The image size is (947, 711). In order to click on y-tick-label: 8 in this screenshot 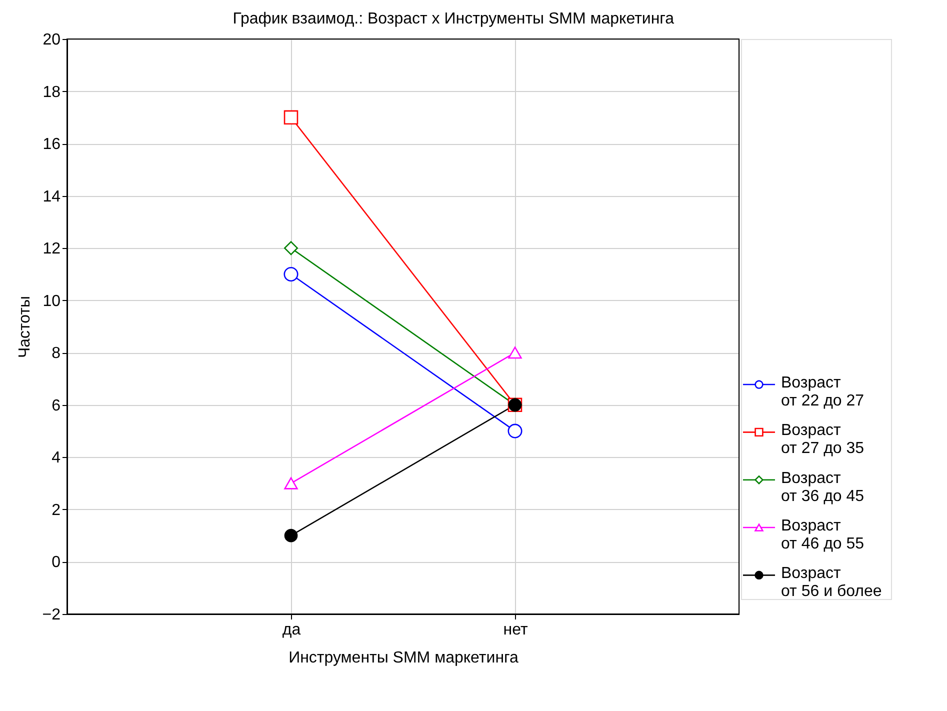, I will do `click(56, 353)`.